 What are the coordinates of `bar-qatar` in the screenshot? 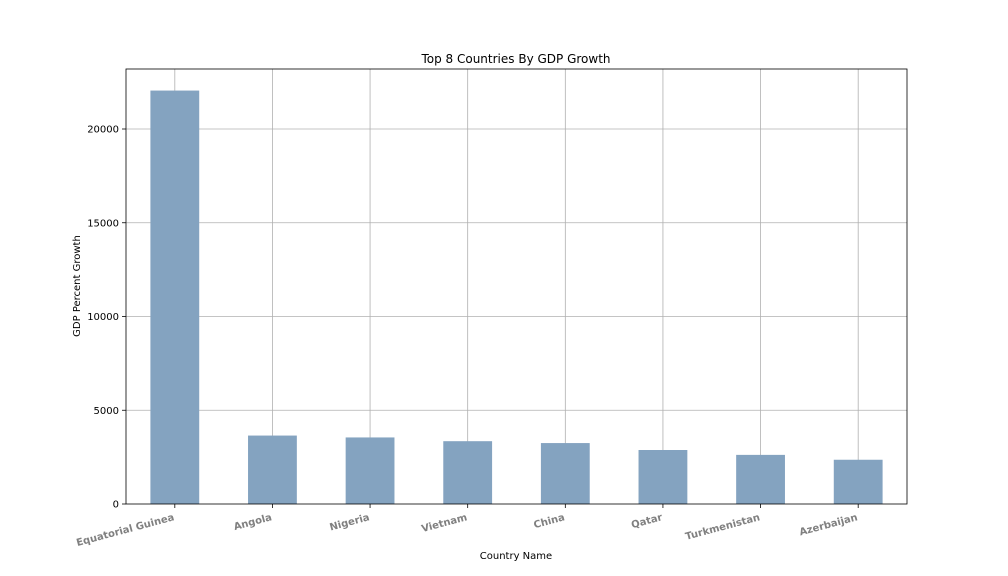 It's located at (663, 477).